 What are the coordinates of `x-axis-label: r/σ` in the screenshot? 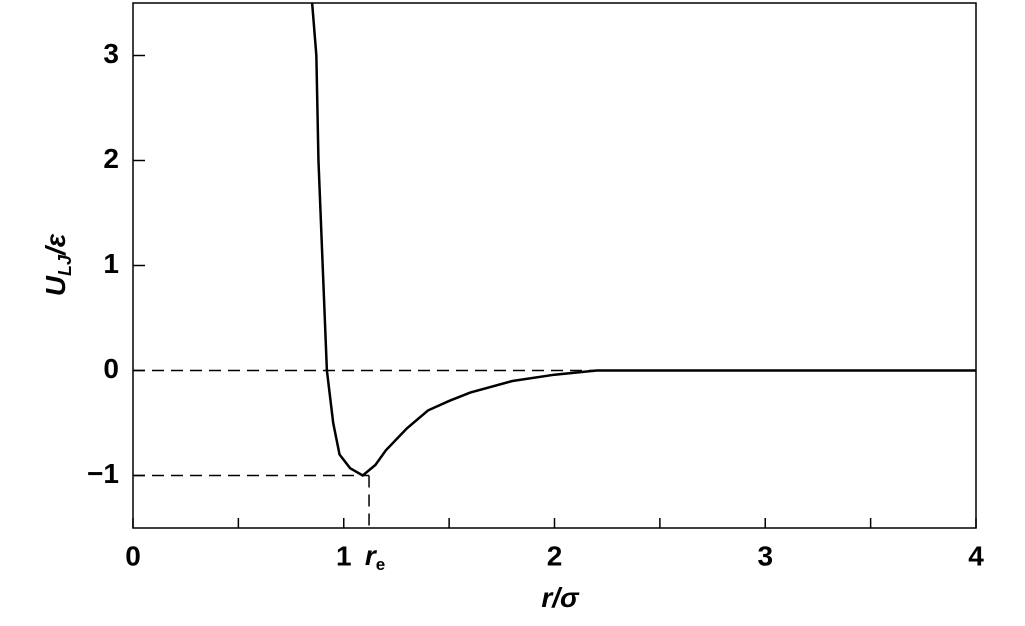 It's located at (560, 597).